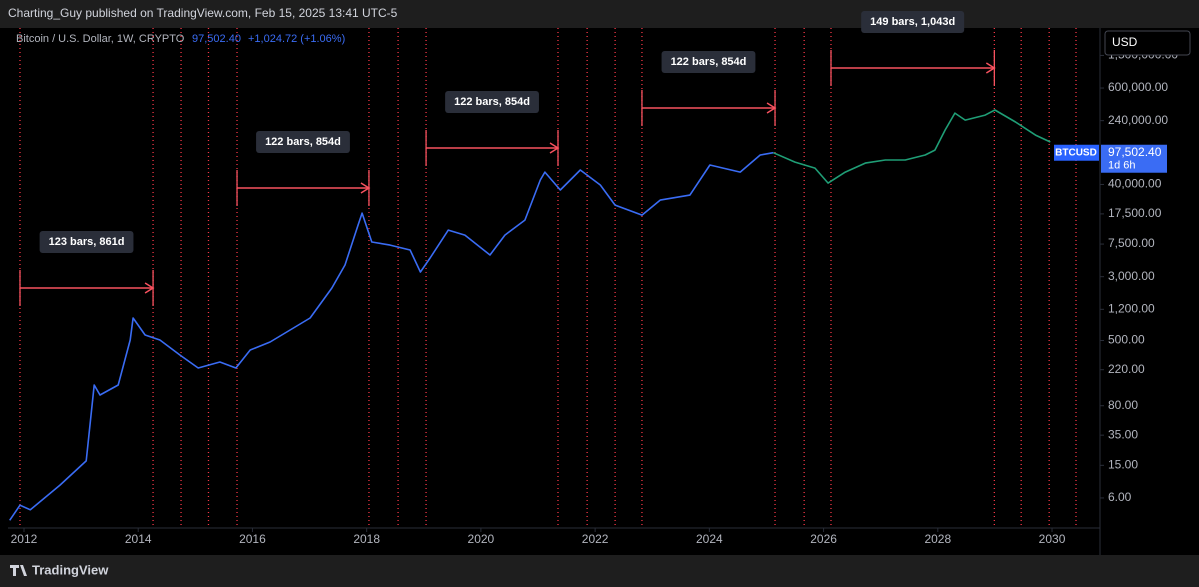 The height and width of the screenshot is (587, 1199). I want to click on x-tick-label: 2022, so click(595, 539).